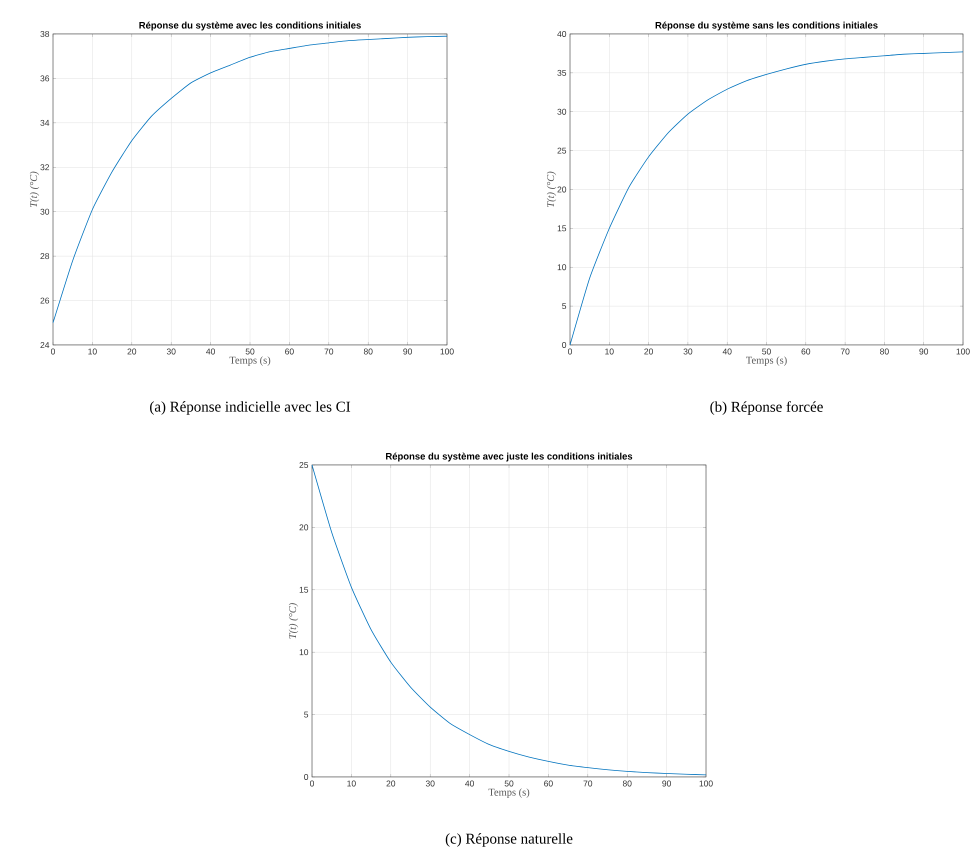  What do you see at coordinates (561, 73) in the screenshot?
I see `y-tick-label: 35` at bounding box center [561, 73].